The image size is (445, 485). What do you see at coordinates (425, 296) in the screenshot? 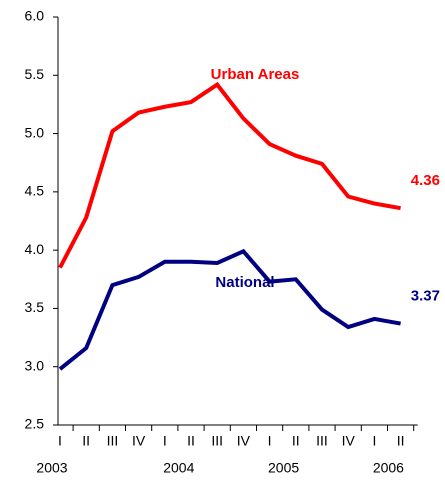
I see `value-label: 3.37` at bounding box center [425, 296].